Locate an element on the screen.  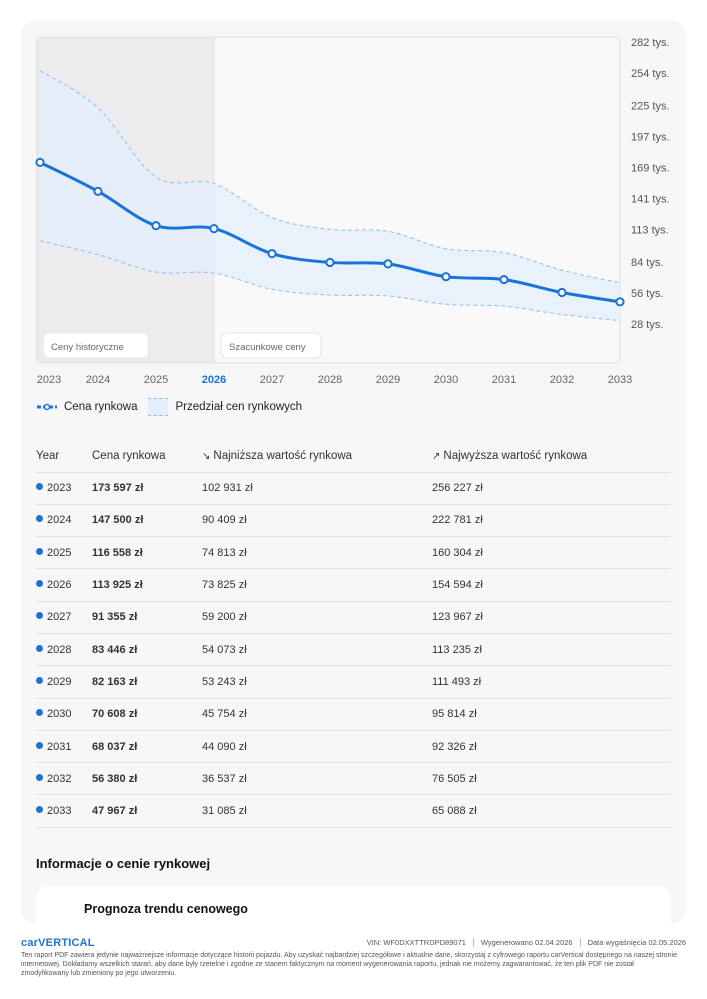
y-tick-label: 169 tys. is located at coordinates (650, 168).